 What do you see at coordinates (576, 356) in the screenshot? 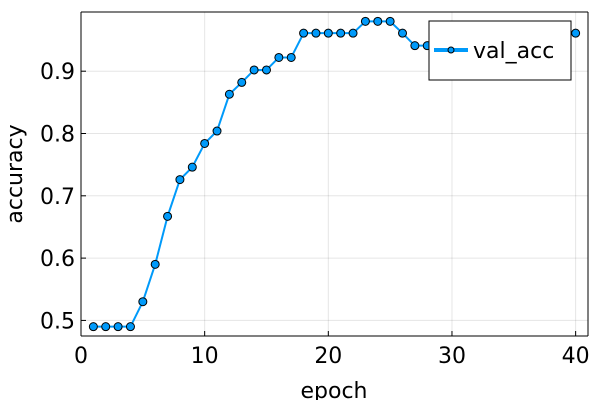
I see `x-tick-label: 40` at bounding box center [576, 356].